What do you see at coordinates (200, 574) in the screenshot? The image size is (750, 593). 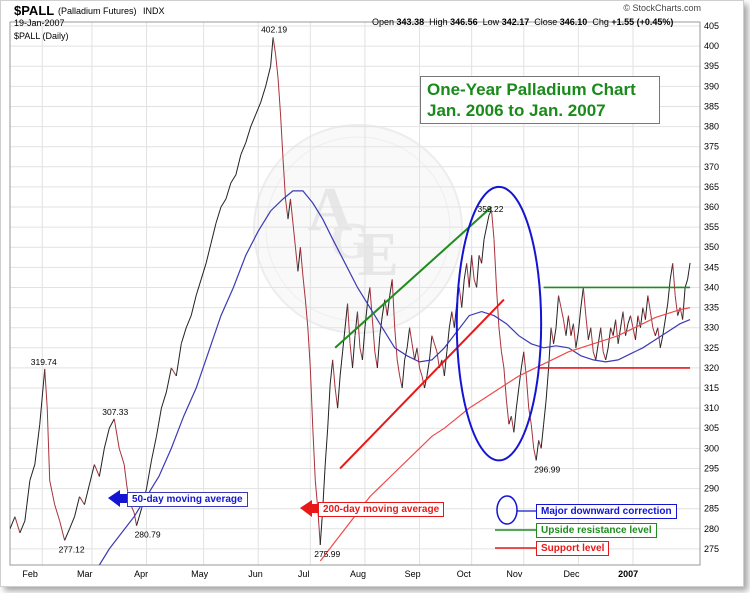 I see `x-tick-label: May` at bounding box center [200, 574].